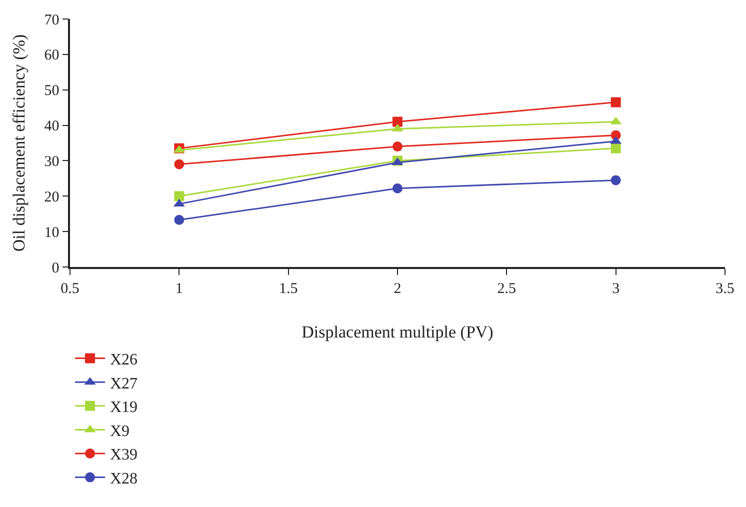  What do you see at coordinates (616, 288) in the screenshot?
I see `x-tick-label: 3` at bounding box center [616, 288].